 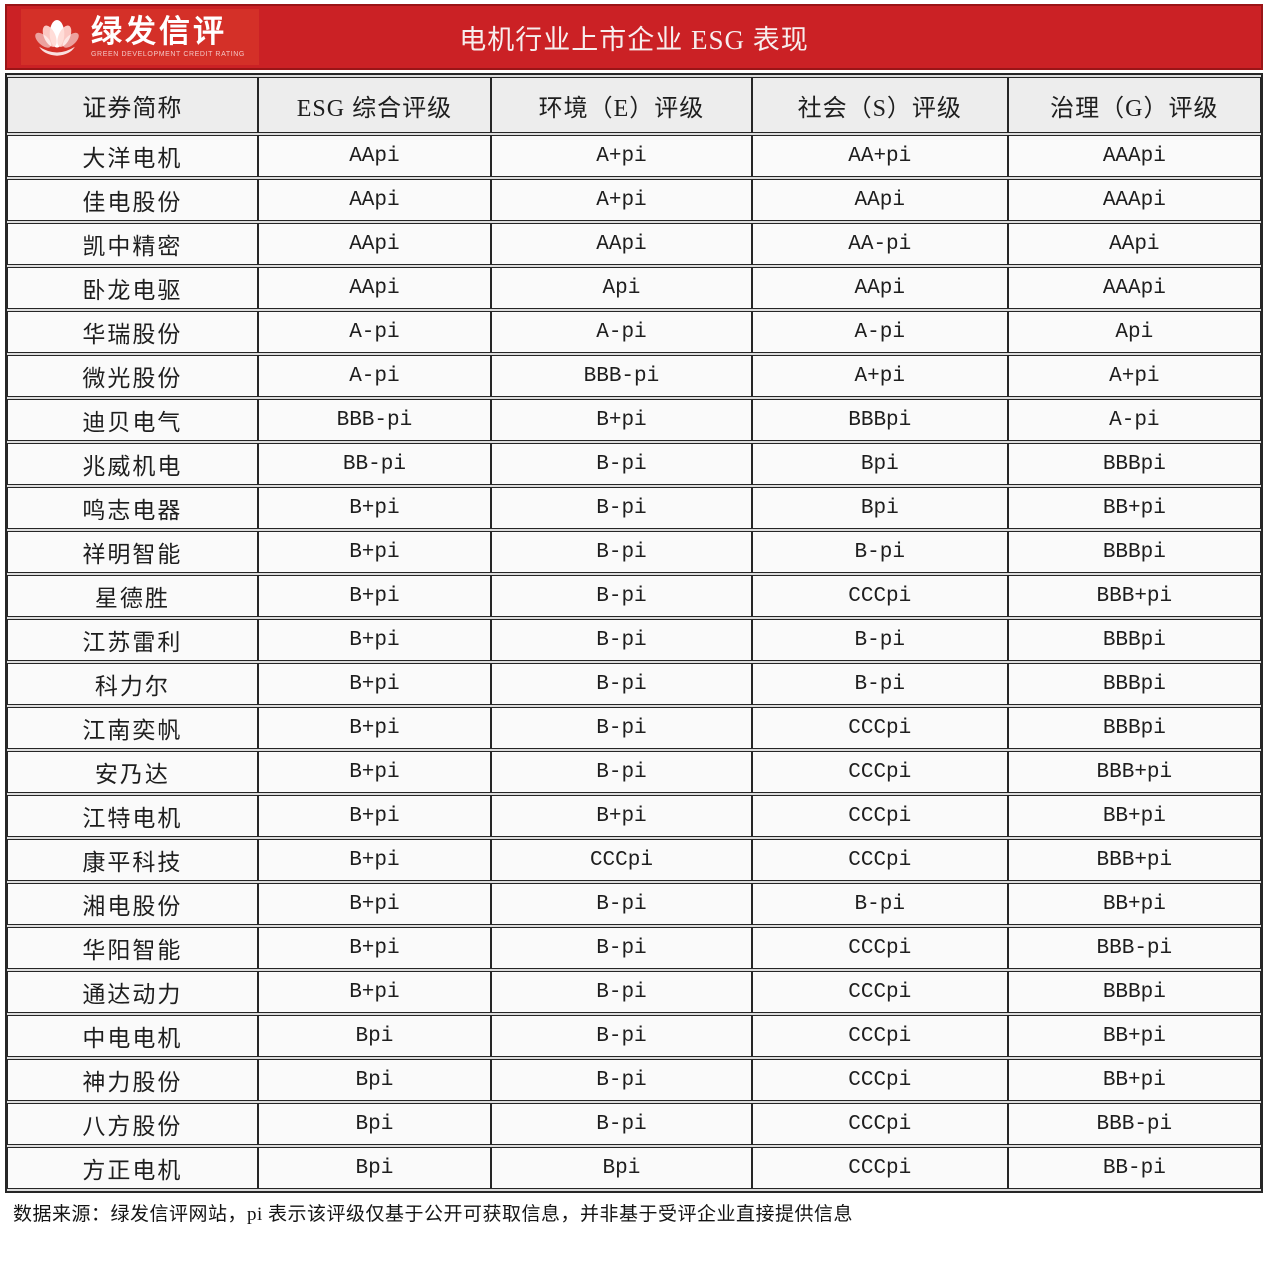 What do you see at coordinates (132, 684) in the screenshot?
I see `company-name-cell: 科力尔` at bounding box center [132, 684].